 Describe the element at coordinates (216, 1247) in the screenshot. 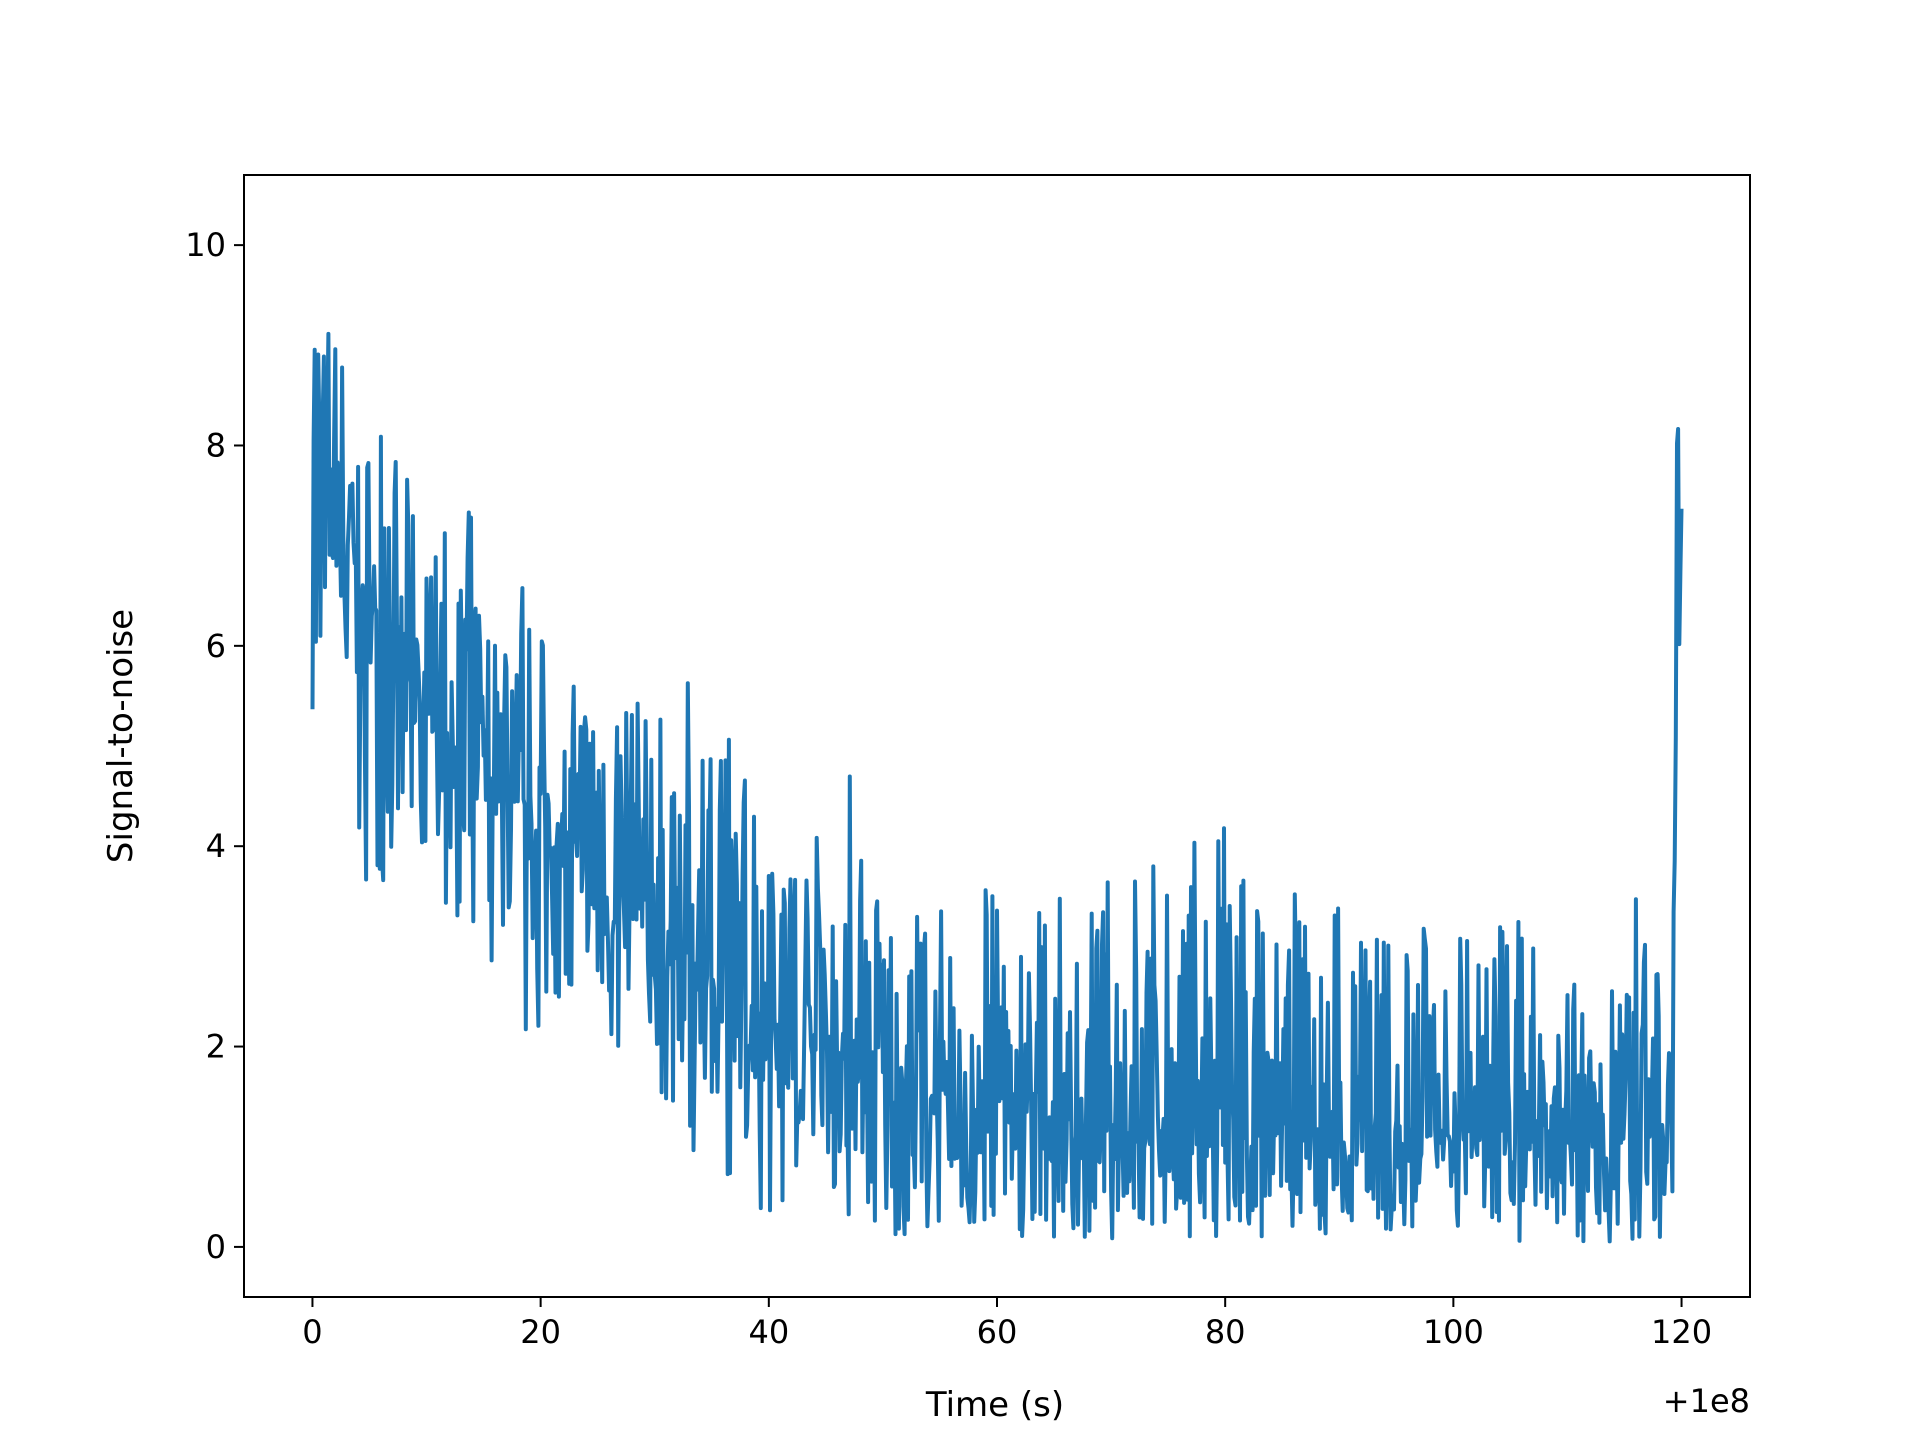

I see `y-tick-label: 0` at that location.